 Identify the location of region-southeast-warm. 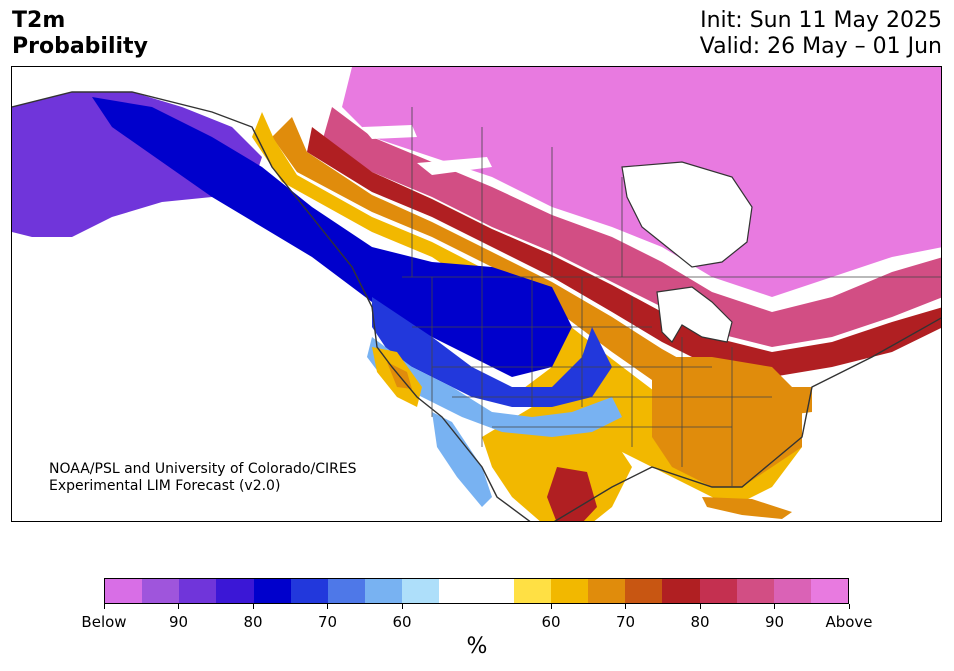
(727, 422).